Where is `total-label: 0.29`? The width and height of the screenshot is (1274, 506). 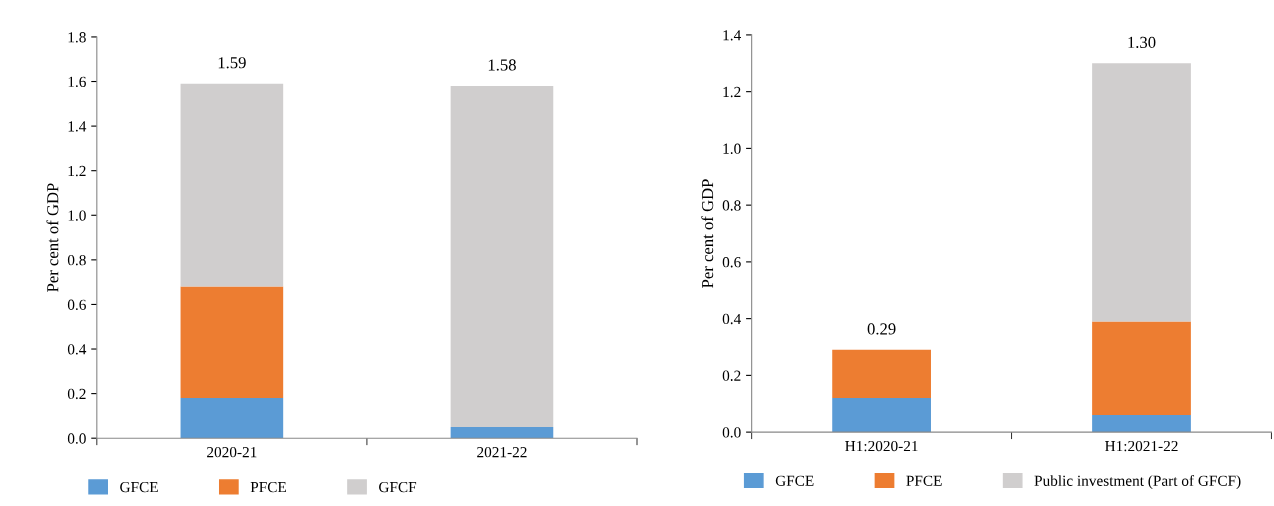 total-label: 0.29 is located at coordinates (881, 329).